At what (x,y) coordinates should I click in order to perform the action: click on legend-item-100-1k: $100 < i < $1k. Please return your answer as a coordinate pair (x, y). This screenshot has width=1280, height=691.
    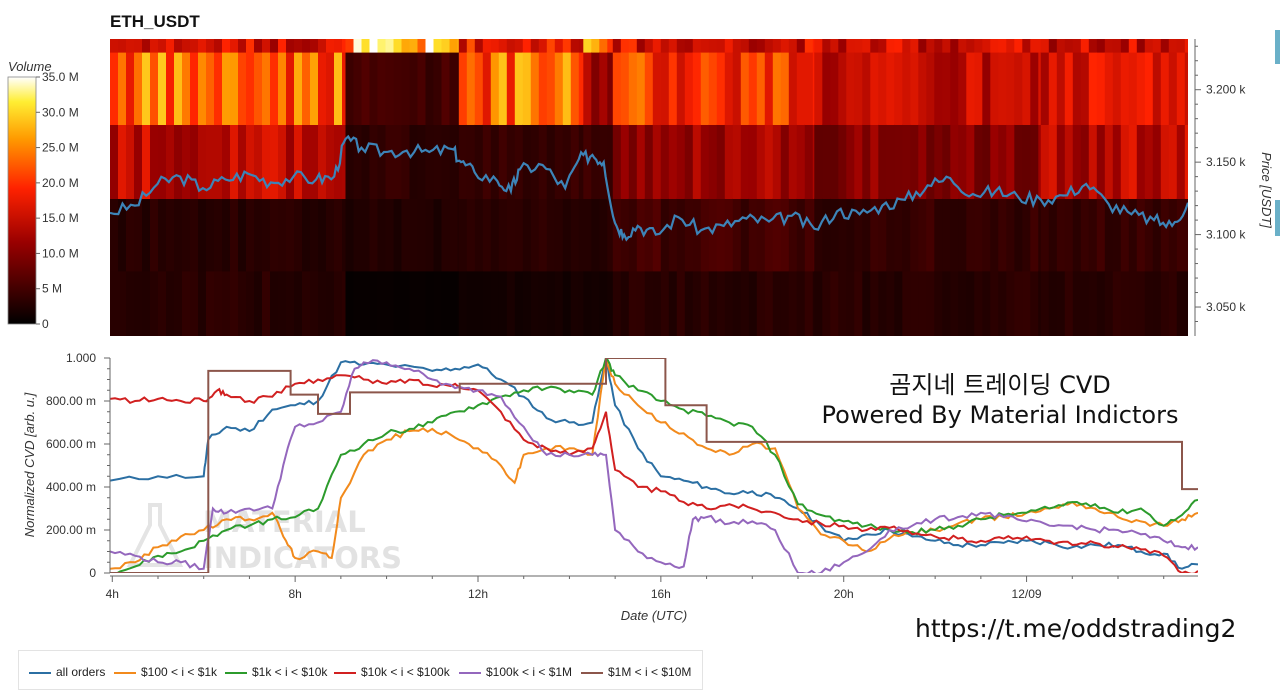
    Looking at the image, I should click on (165, 672).